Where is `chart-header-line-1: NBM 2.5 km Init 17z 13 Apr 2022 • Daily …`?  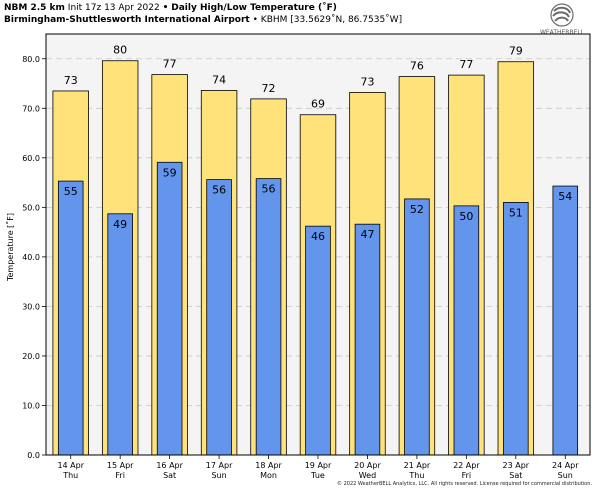
chart-header-line-1: NBM 2.5 km Init 17z 13 Apr 2022 • Daily … is located at coordinates (170, 8).